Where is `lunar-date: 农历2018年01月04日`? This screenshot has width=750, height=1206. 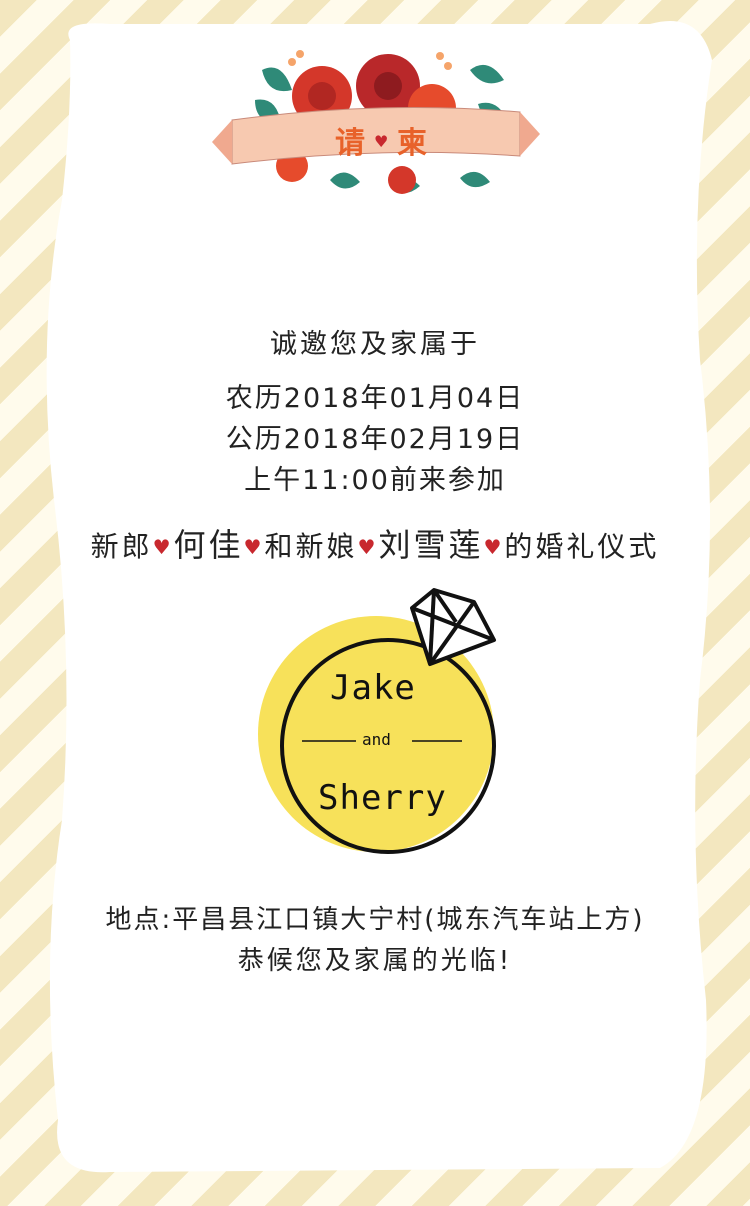 lunar-date: 农历2018年01月04日 is located at coordinates (375, 398).